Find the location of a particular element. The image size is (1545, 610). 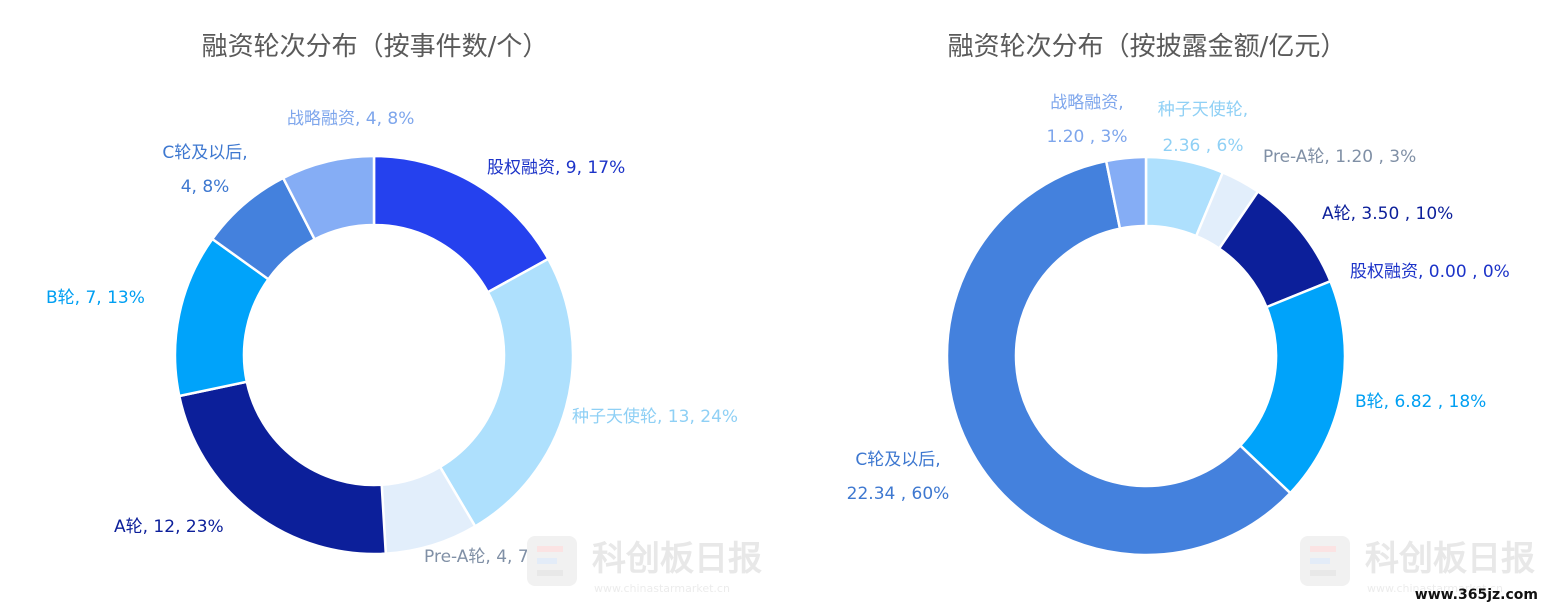

label-right-strategic-line2: 1.20 , 3% is located at coordinates (1086, 137).